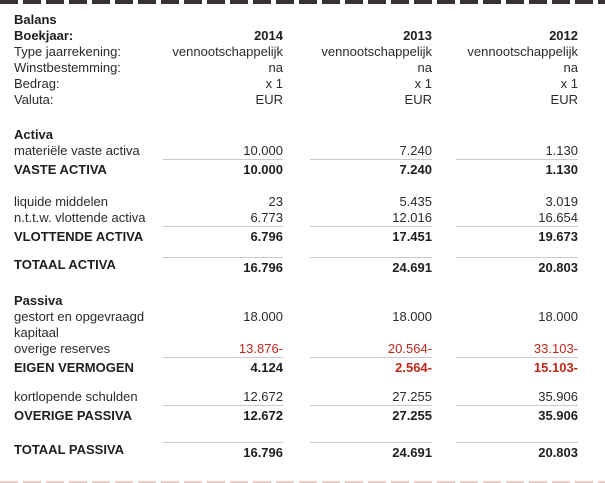 The width and height of the screenshot is (605, 483). I want to click on value-cell: 20.564-, so click(357, 349).